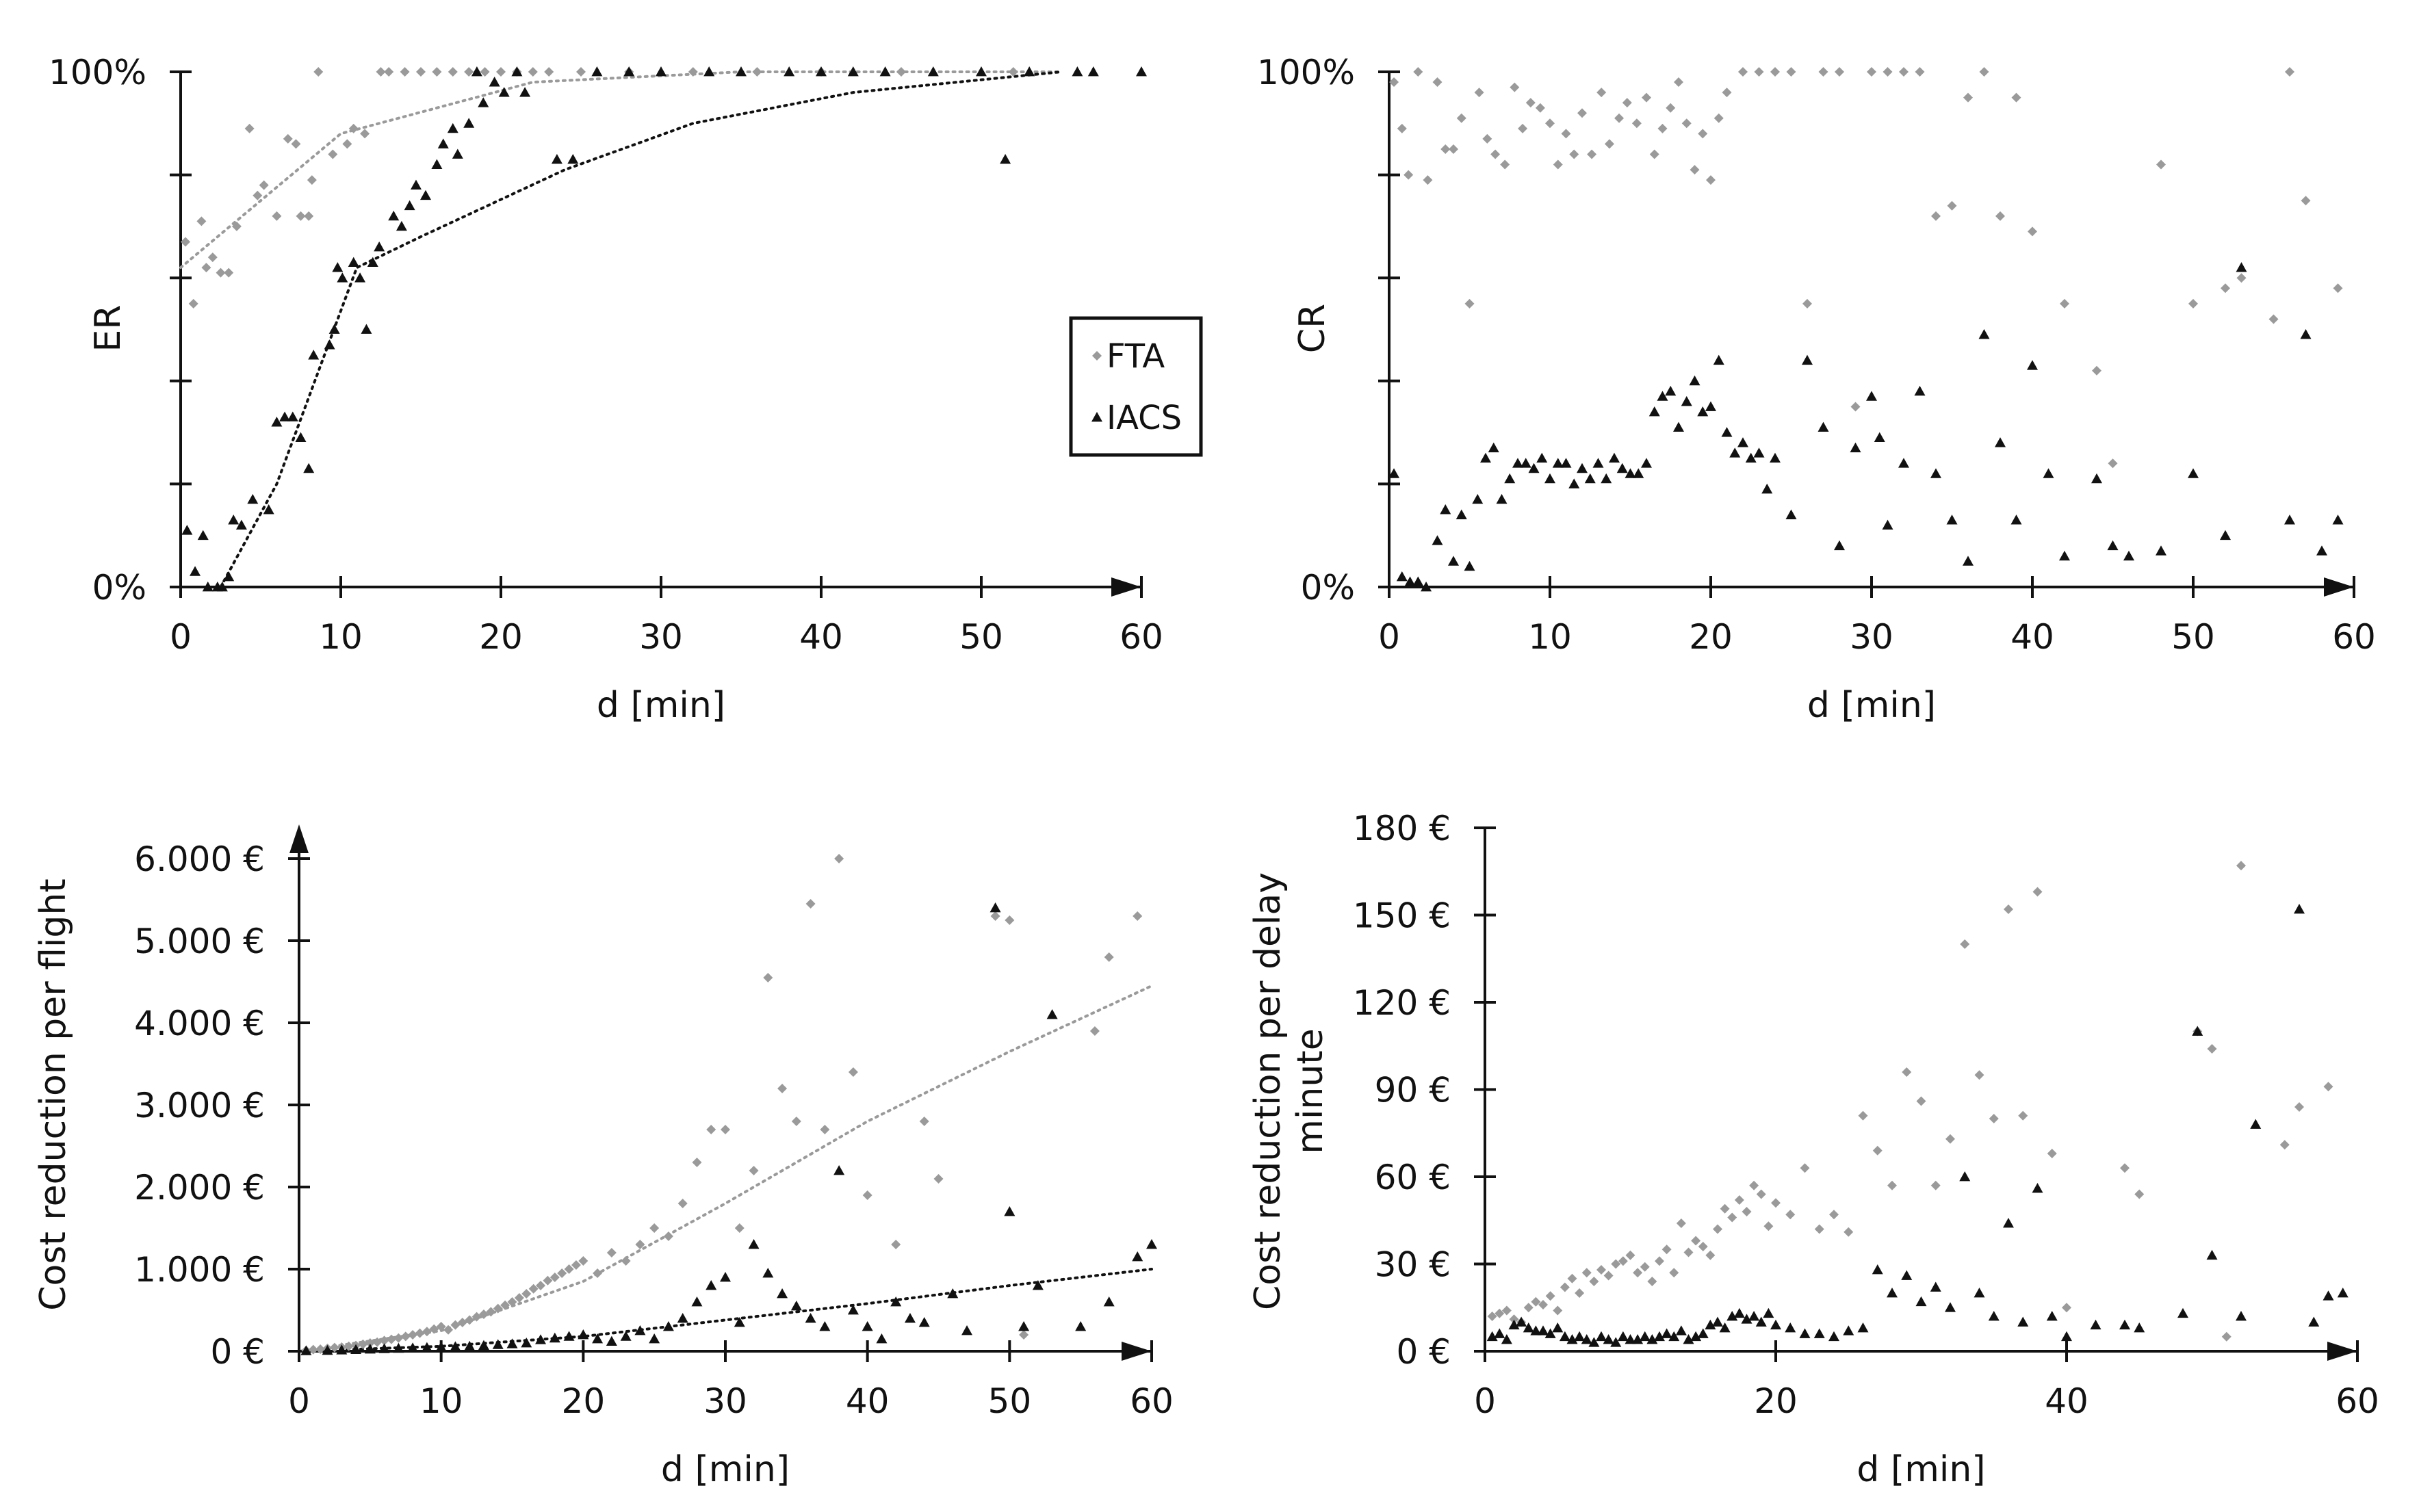  What do you see at coordinates (441, 1401) in the screenshot?
I see `x-tick-label: 10` at bounding box center [441, 1401].